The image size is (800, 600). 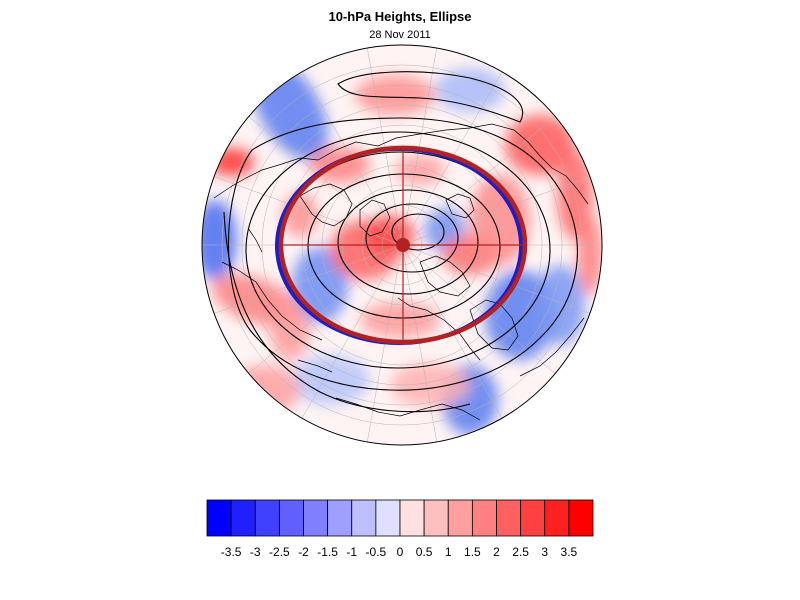 I want to click on colorbar-tick-label: 3.5, so click(x=569, y=552).